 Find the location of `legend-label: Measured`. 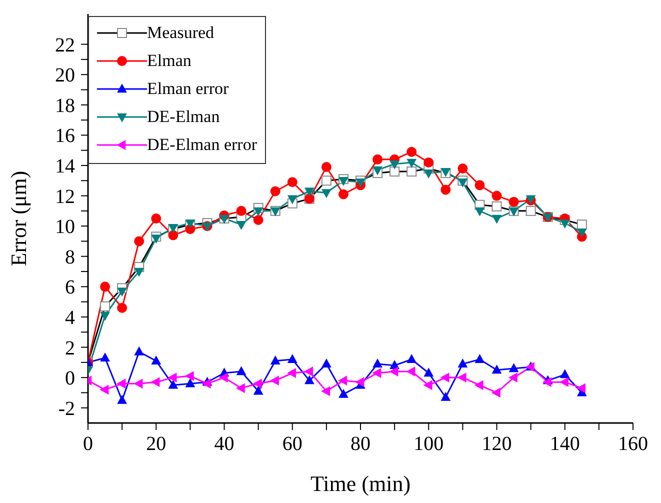

legend-label: Measured is located at coordinates (180, 33).